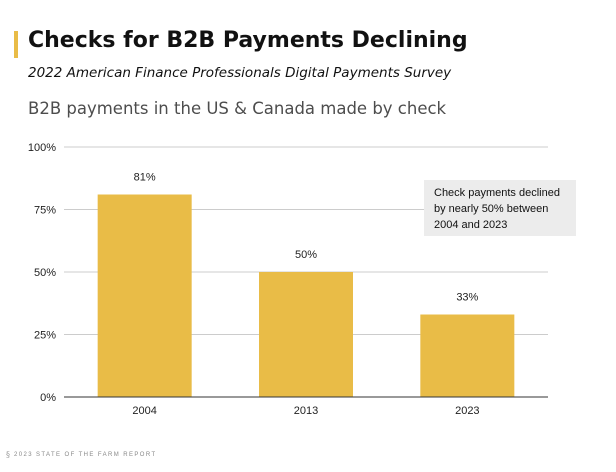 Image resolution: width=616 pixels, height=472 pixels. Describe the element at coordinates (145, 178) in the screenshot. I see `bar-value-label: 81%` at that location.